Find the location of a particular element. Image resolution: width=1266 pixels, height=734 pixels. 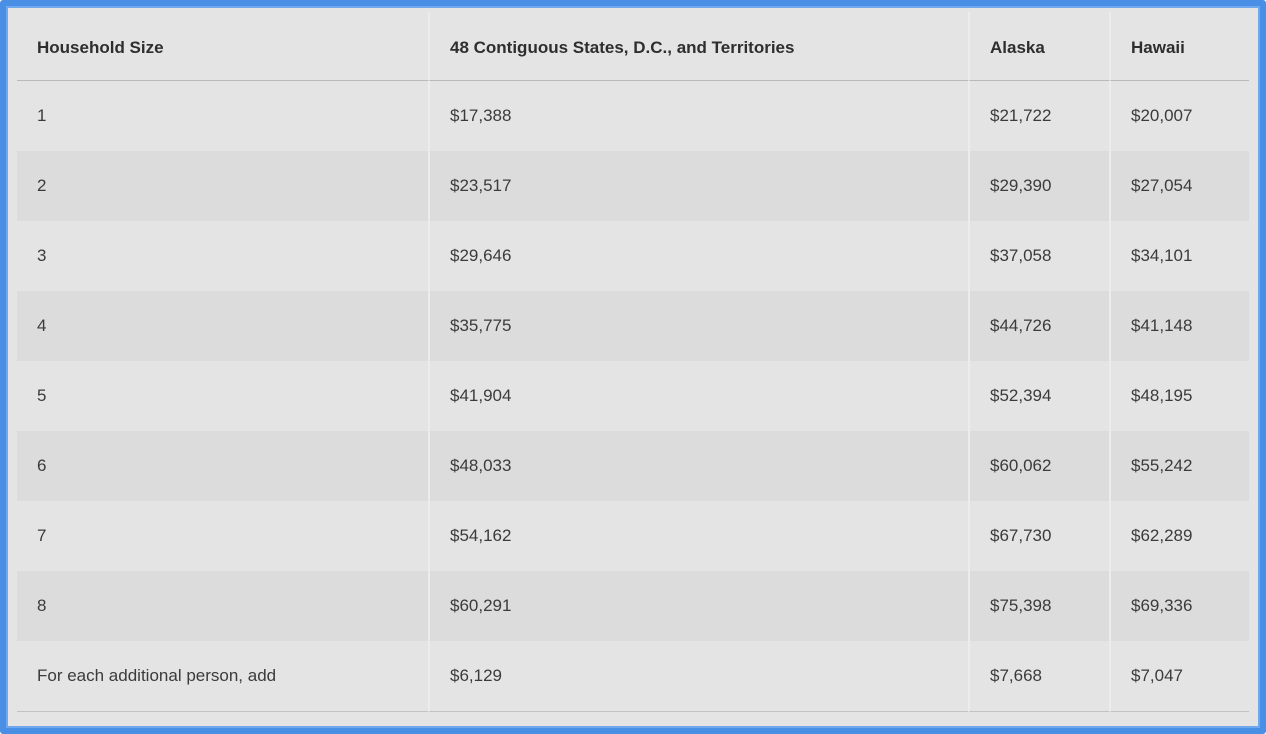

cell-alaska-amount: $29,390 is located at coordinates (1038, 186).